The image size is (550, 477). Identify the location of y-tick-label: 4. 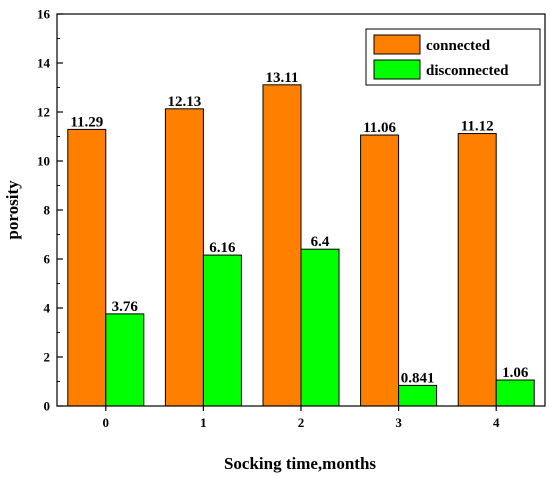
(47, 308).